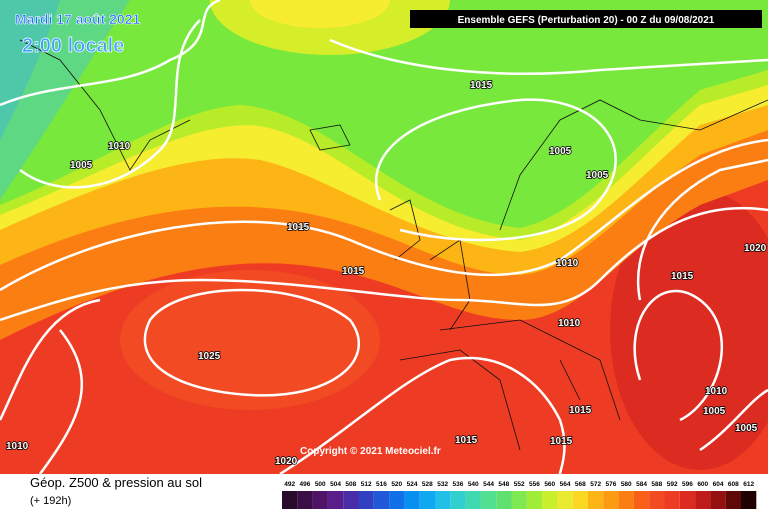  What do you see at coordinates (370, 451) in the screenshot?
I see `copyright: Copyright © 2021 Meteociel.fr` at bounding box center [370, 451].